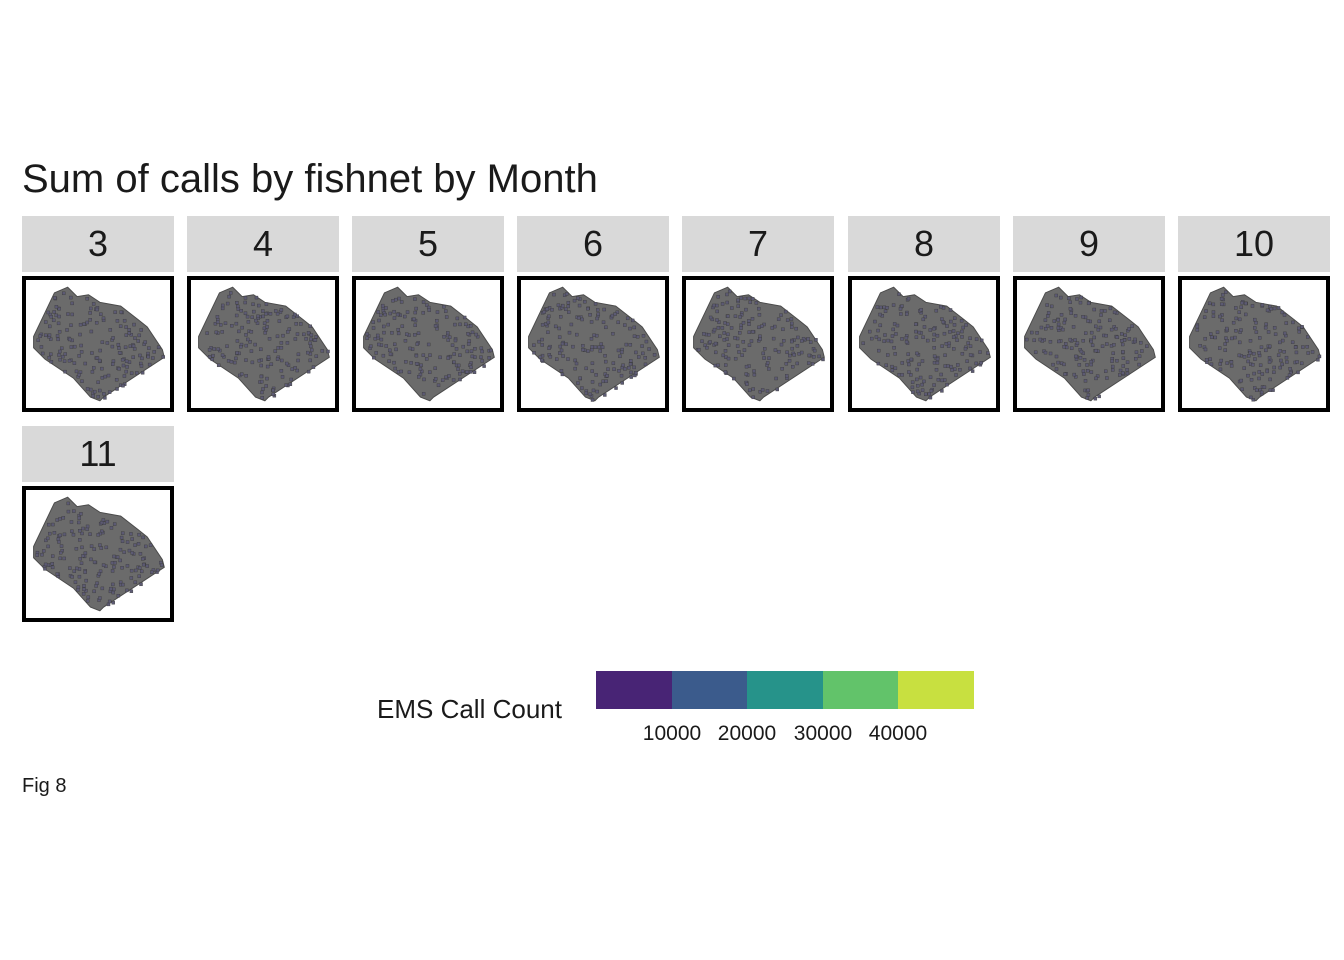 This screenshot has height=960, width=1344. I want to click on figure-caption: Fig 8, so click(44, 786).